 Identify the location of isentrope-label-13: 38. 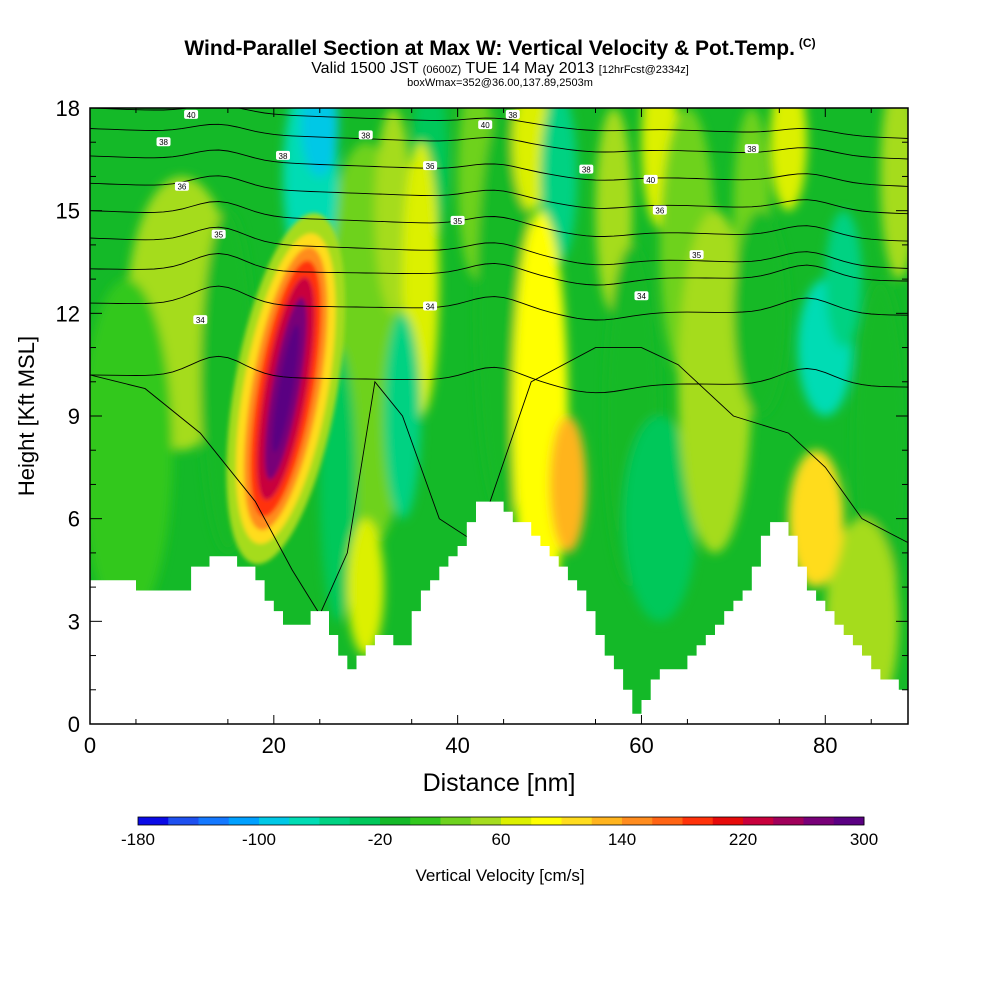
(512, 114).